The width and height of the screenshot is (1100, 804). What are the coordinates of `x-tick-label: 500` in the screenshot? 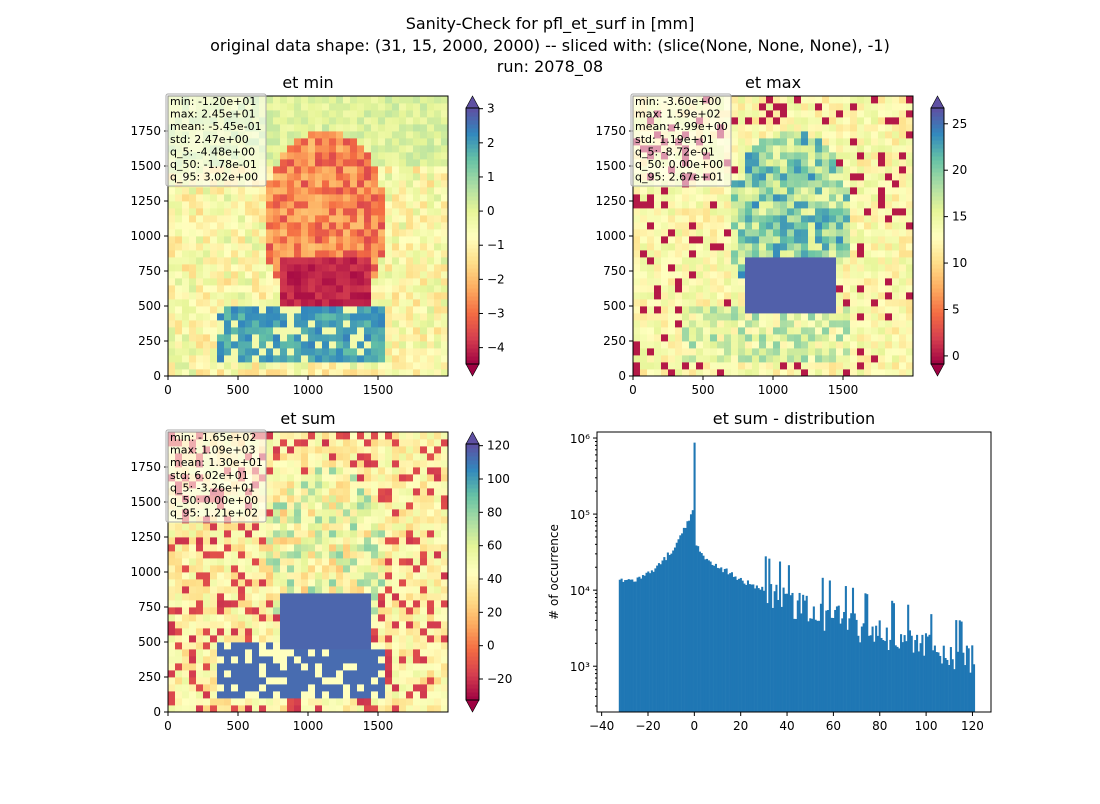 It's located at (238, 390).